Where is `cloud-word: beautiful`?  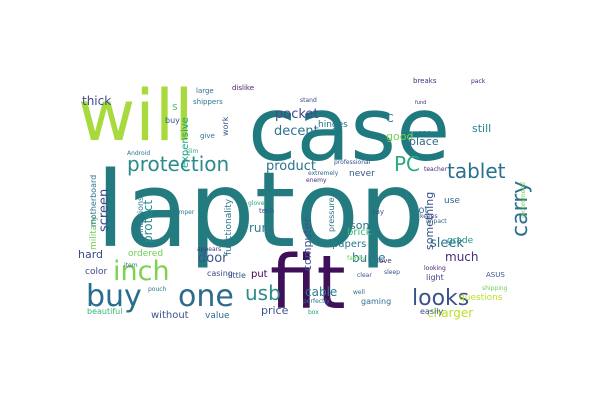 cloud-word: beautiful is located at coordinates (104, 311).